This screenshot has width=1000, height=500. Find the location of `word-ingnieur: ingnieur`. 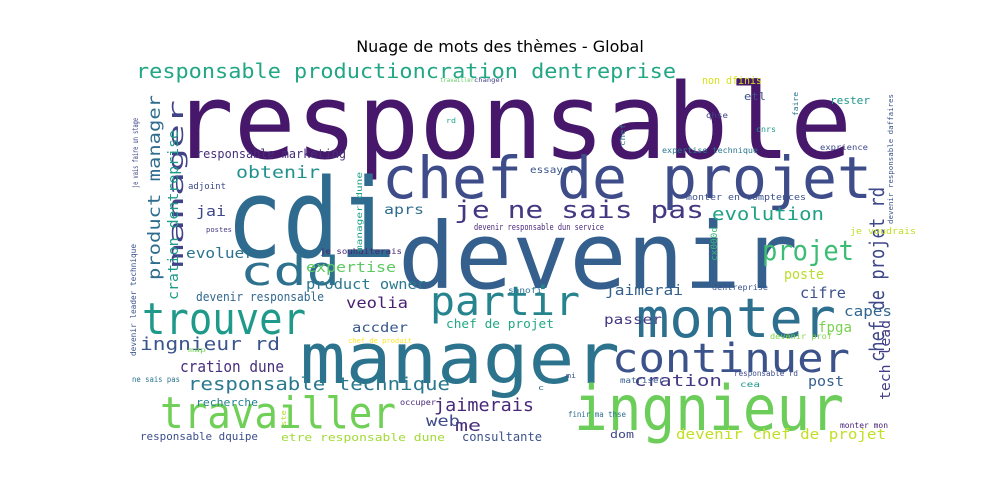

word-ingnieur: ingnieur is located at coordinates (709, 408).